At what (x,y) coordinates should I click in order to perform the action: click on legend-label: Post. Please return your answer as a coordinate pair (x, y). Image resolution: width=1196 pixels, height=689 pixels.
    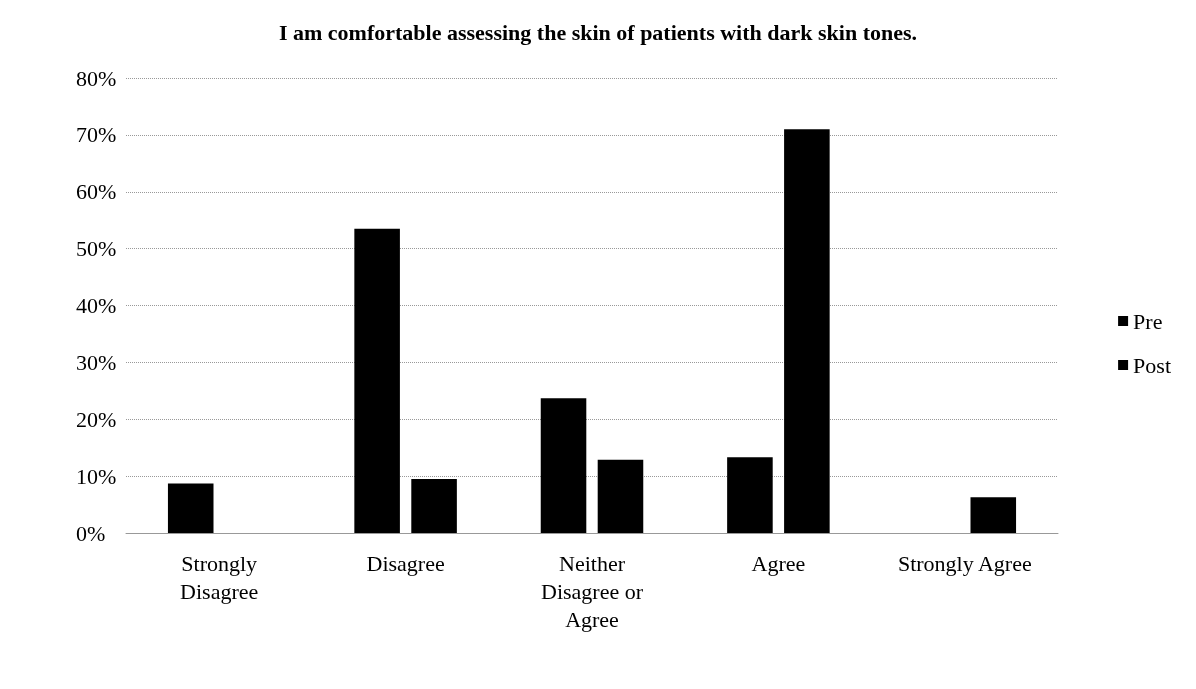
    Looking at the image, I should click on (1152, 365).